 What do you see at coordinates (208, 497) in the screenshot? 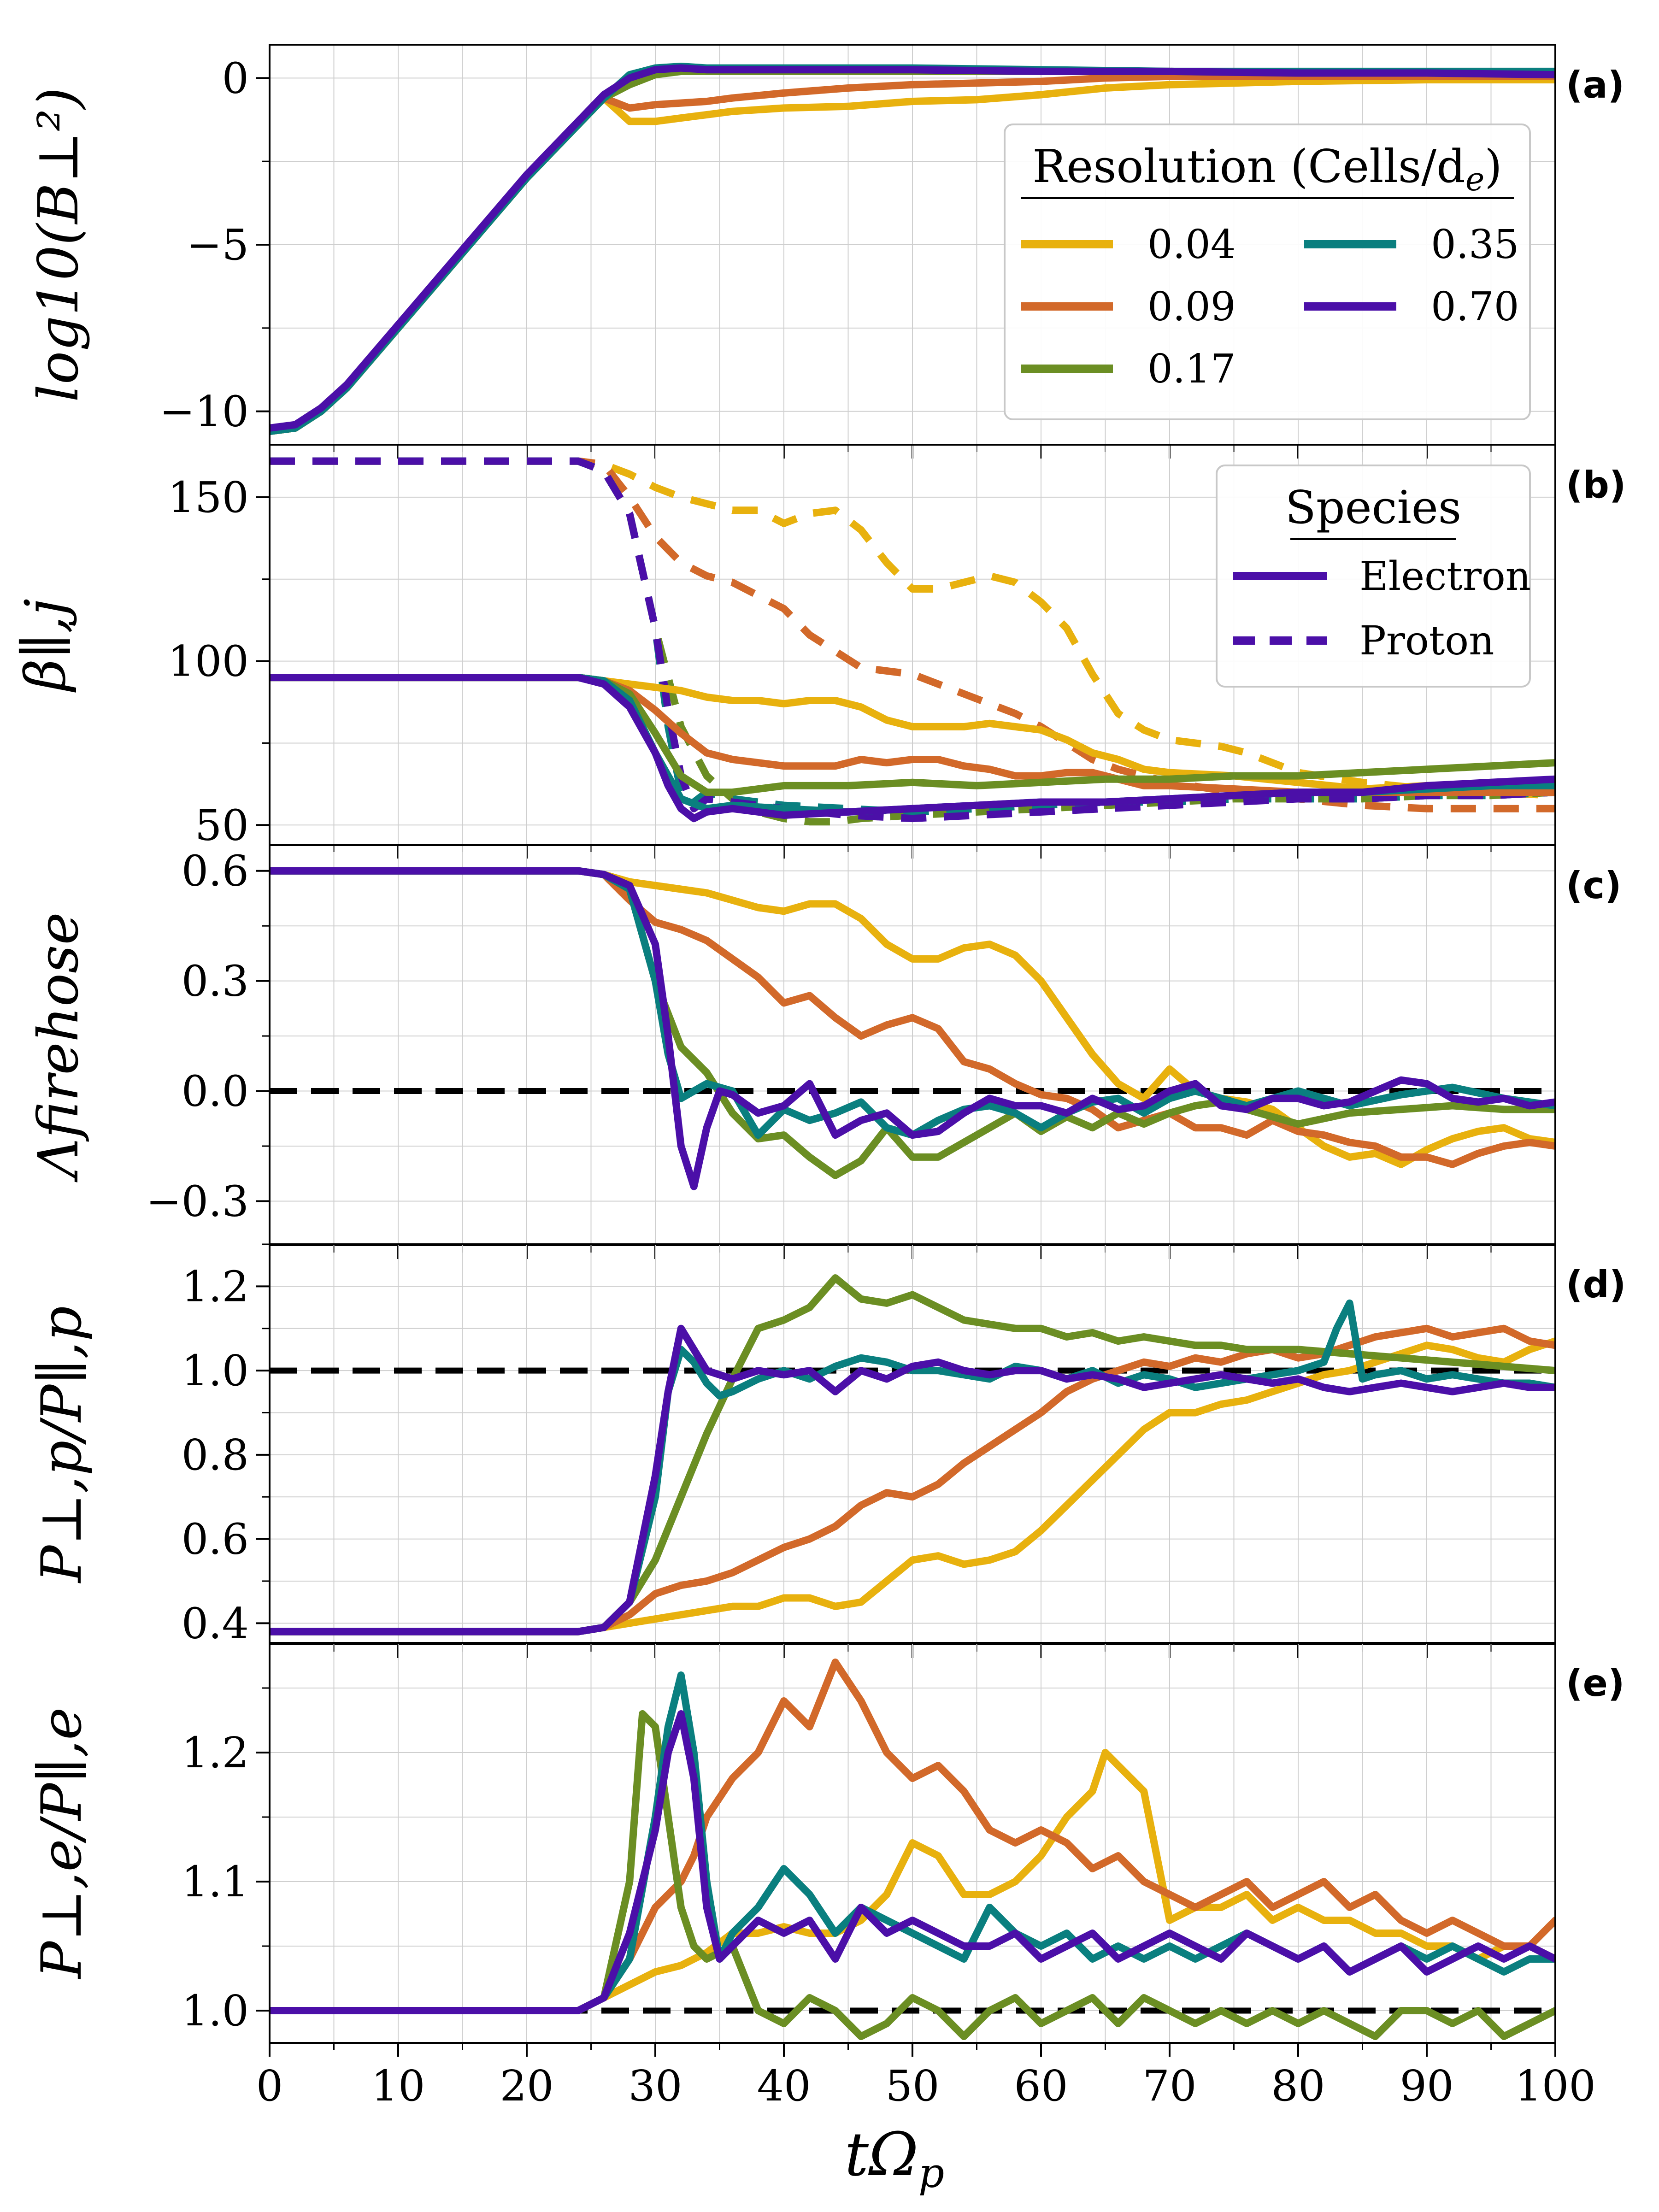
I see `y-tick-label: 150` at bounding box center [208, 497].